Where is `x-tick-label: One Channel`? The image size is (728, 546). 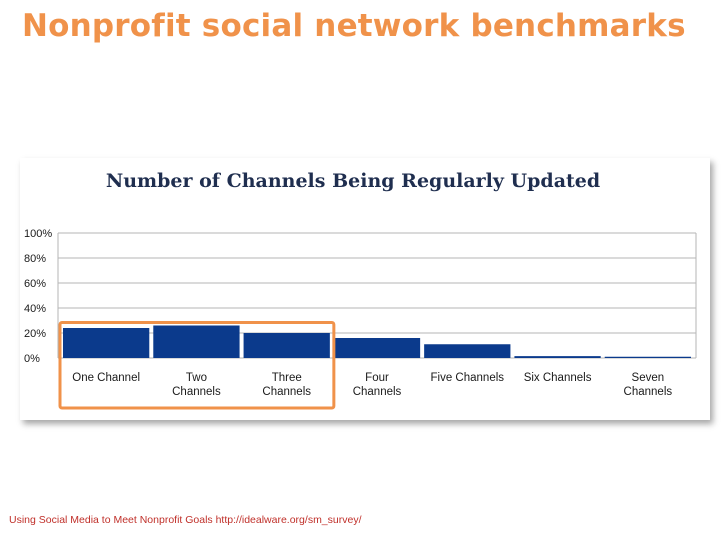
x-tick-label: One Channel is located at coordinates (106, 378).